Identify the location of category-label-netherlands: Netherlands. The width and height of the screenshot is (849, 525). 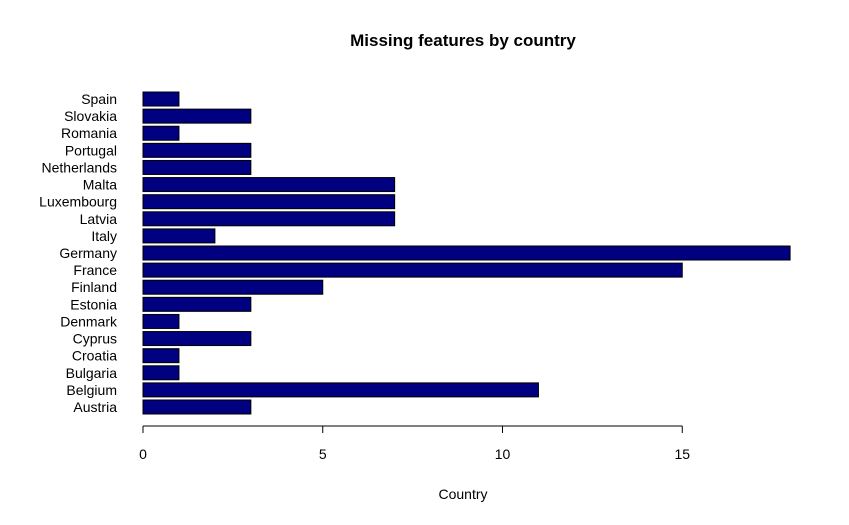
(80, 167).